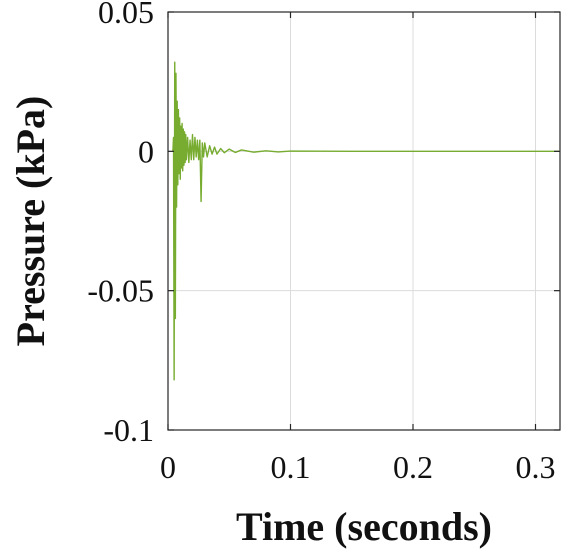 The image size is (563, 554). Describe the element at coordinates (30, 221) in the screenshot. I see `y-axis-label: Pressure (kPa)` at that location.